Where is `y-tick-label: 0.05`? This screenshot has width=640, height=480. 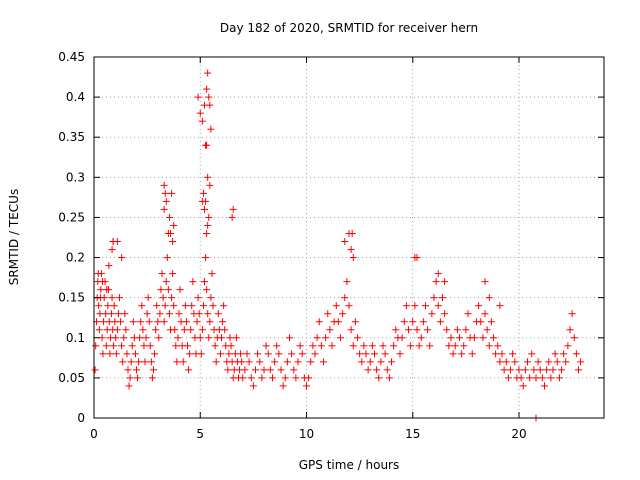
y-tick-label: 0.05 is located at coordinates (71, 378).